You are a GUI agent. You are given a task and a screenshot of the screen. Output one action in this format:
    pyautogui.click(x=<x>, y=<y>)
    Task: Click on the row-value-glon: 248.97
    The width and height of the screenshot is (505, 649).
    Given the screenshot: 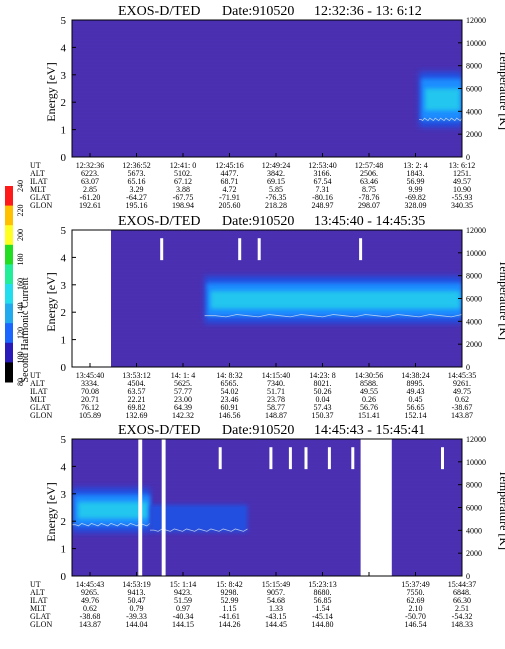 What is the action you would take?
    pyautogui.click(x=323, y=205)
    